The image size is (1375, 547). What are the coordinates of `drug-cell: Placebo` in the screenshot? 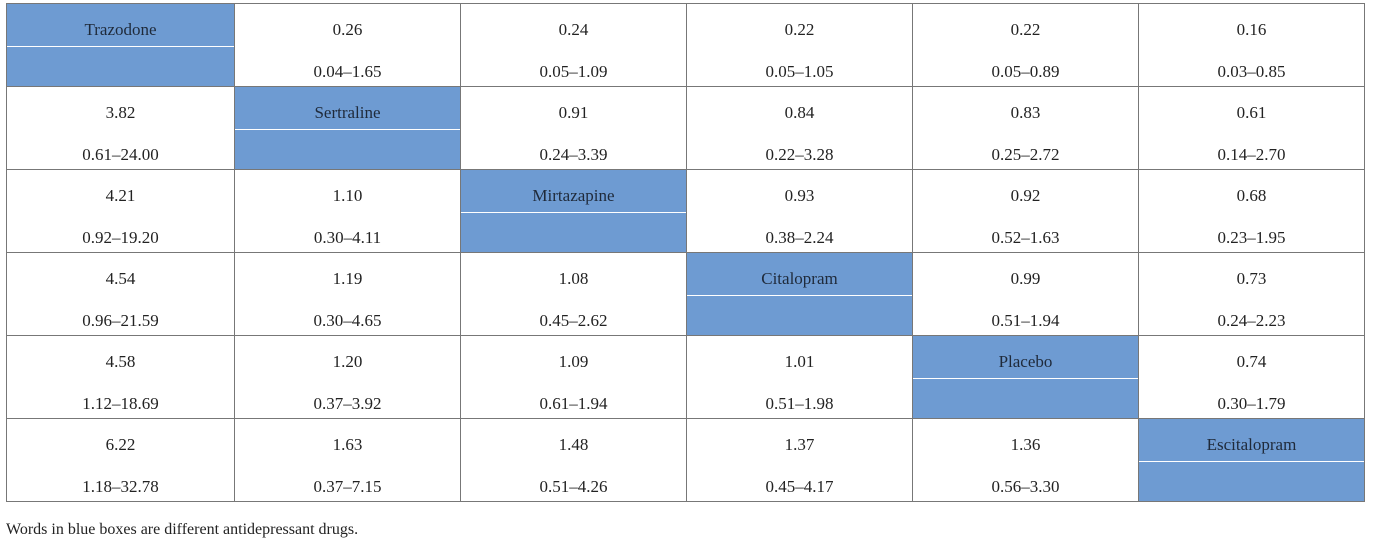 It's located at (1025, 377).